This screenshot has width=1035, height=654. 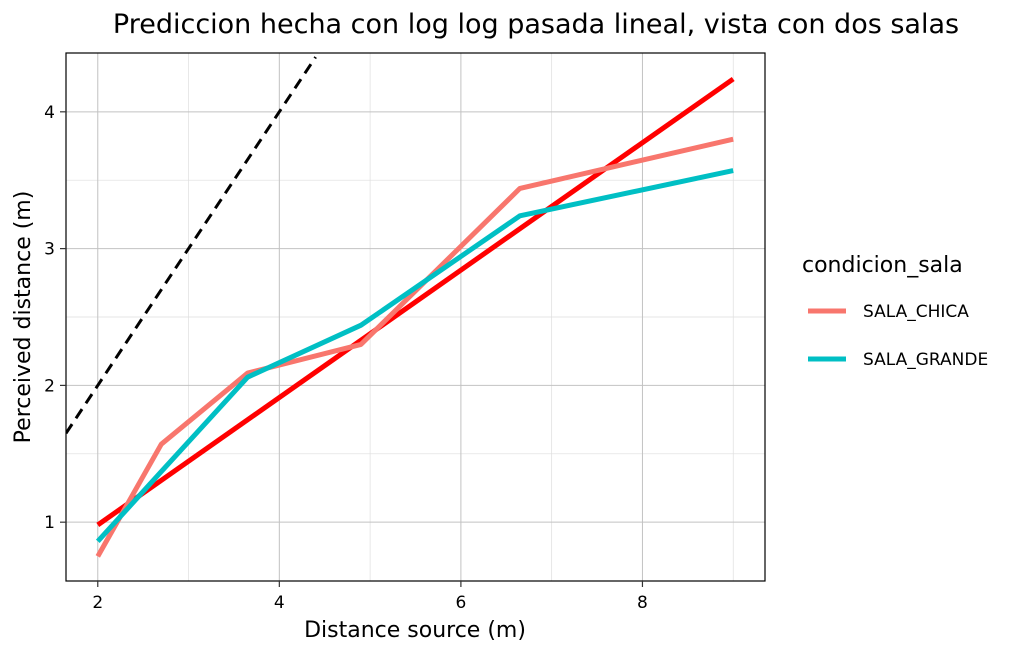 I want to click on legend: condicion_sala SALA_CHICA SALA_GRANDE, so click(x=895, y=311).